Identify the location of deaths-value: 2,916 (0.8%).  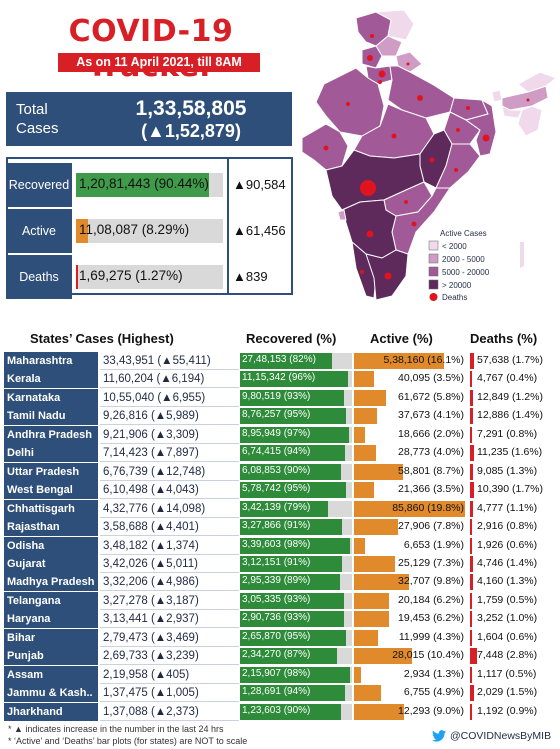
(507, 526).